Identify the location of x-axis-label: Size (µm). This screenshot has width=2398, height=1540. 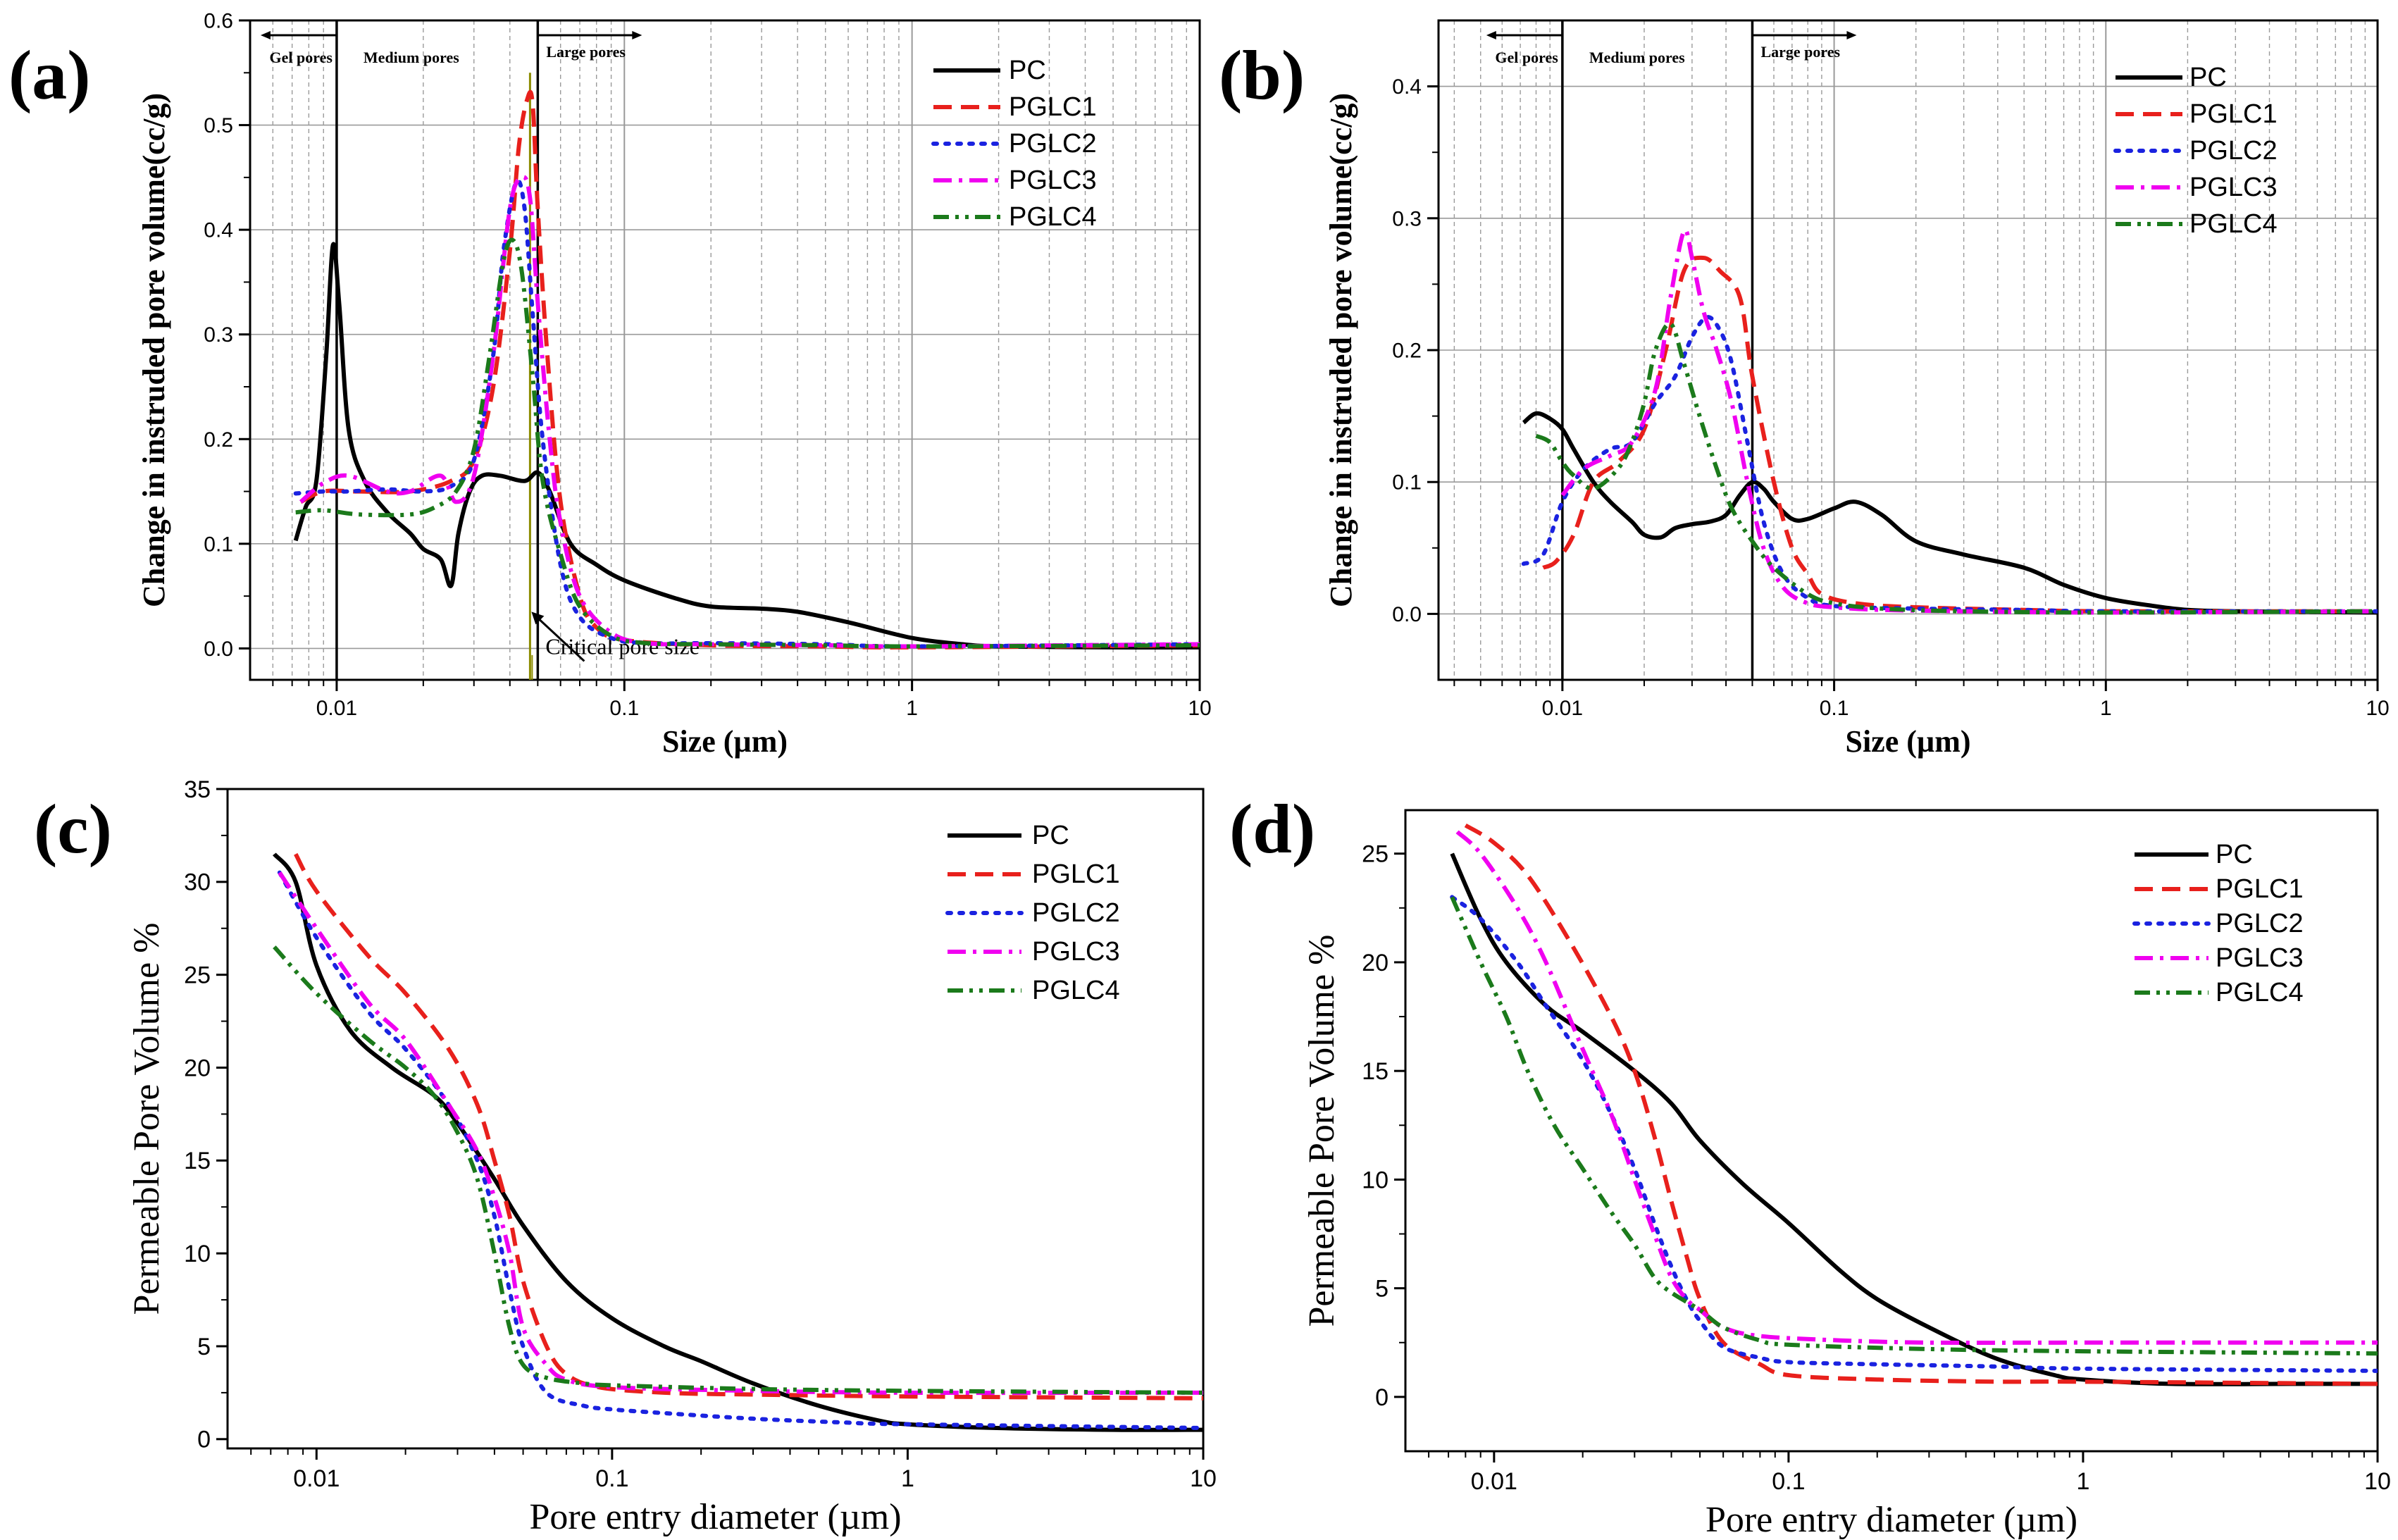
(725, 742).